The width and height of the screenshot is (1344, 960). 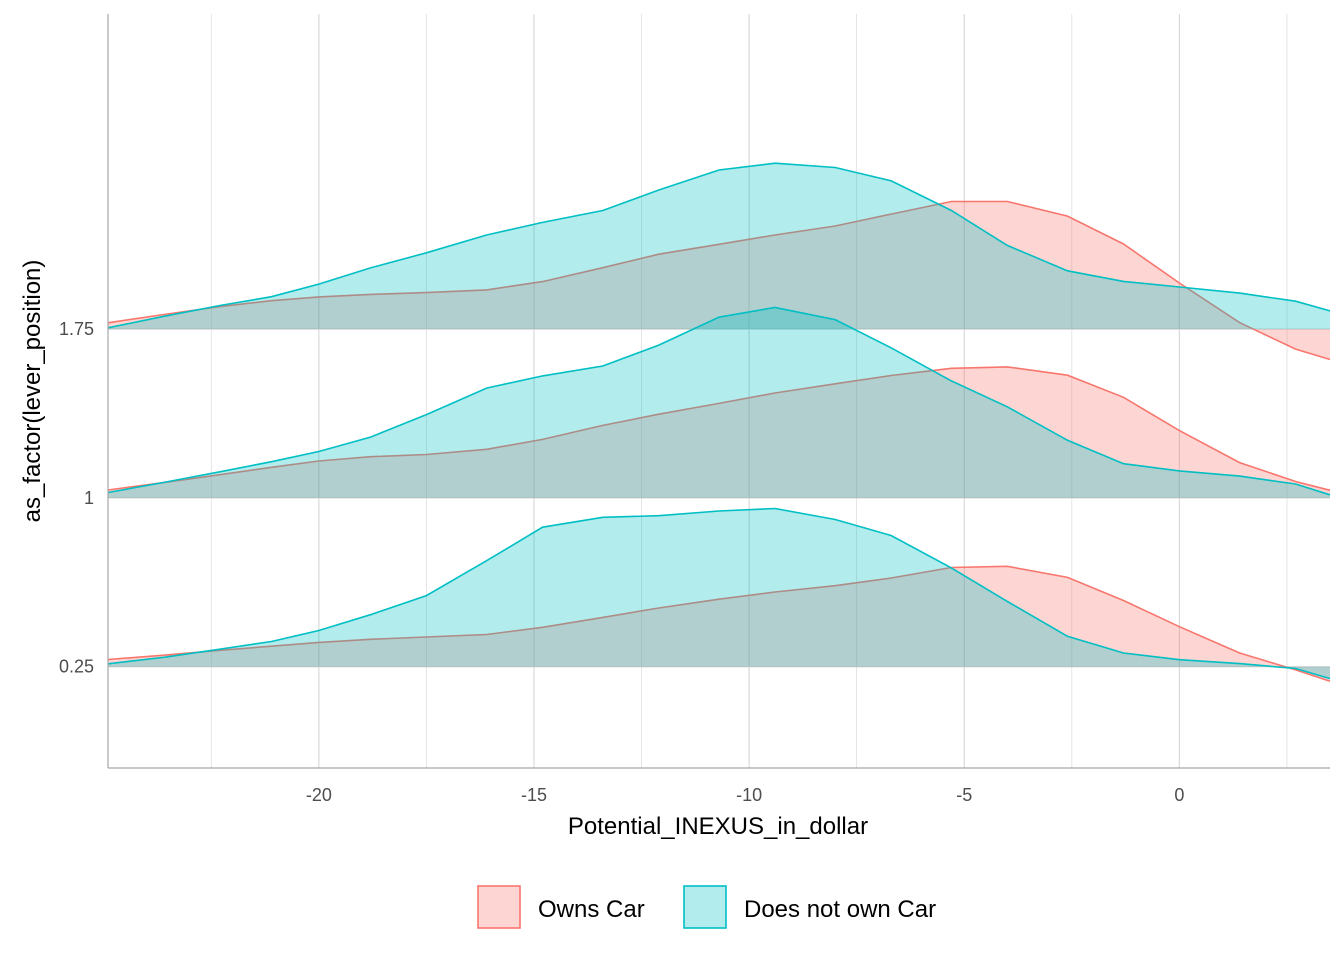 What do you see at coordinates (76, 667) in the screenshot?
I see `y-tick-label: 0.25` at bounding box center [76, 667].